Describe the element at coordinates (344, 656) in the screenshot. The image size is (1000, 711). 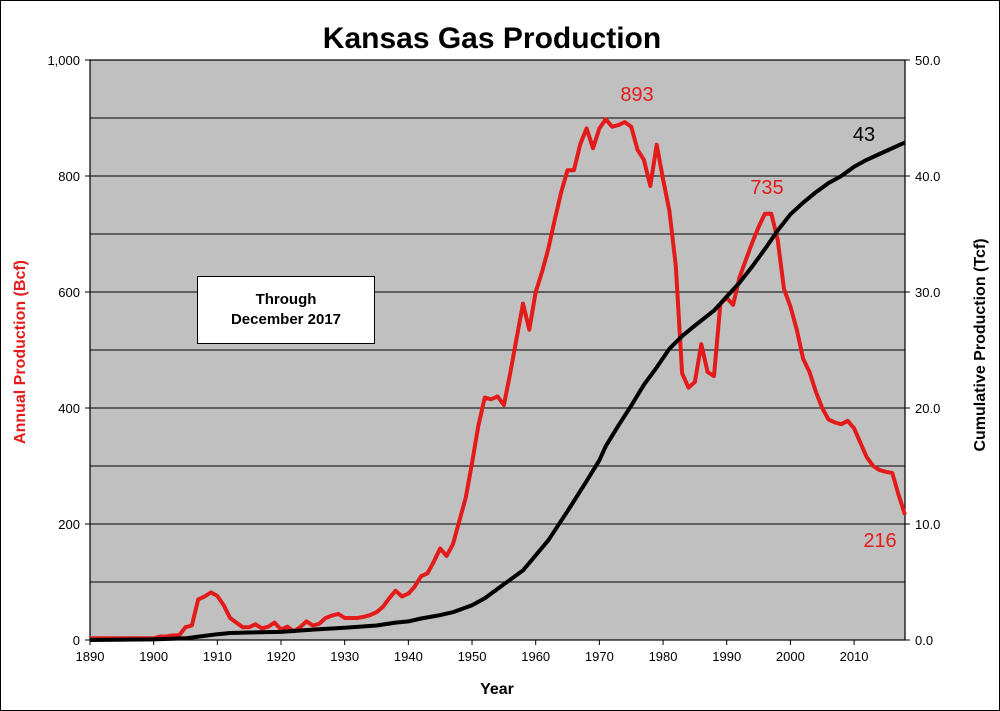
I see `x-tick-label: 1930` at that location.